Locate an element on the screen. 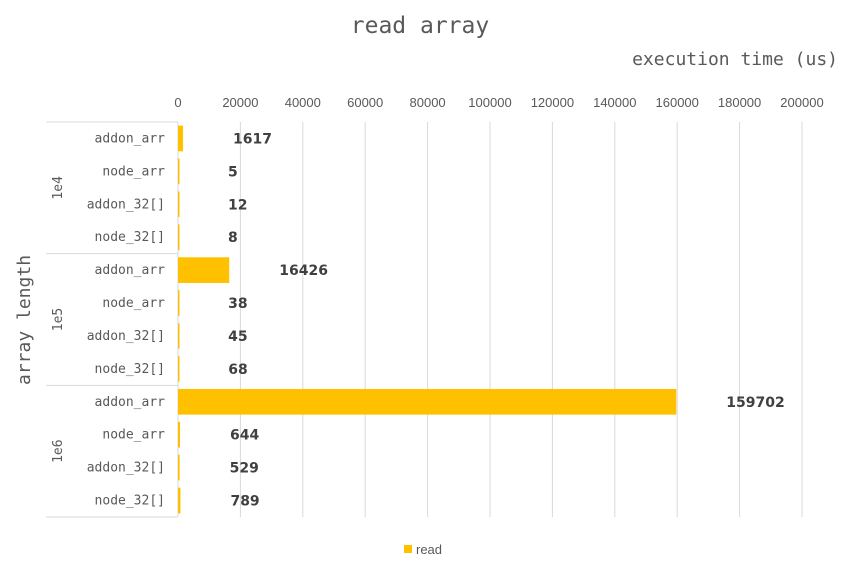  data-label: 159702 is located at coordinates (755, 403).